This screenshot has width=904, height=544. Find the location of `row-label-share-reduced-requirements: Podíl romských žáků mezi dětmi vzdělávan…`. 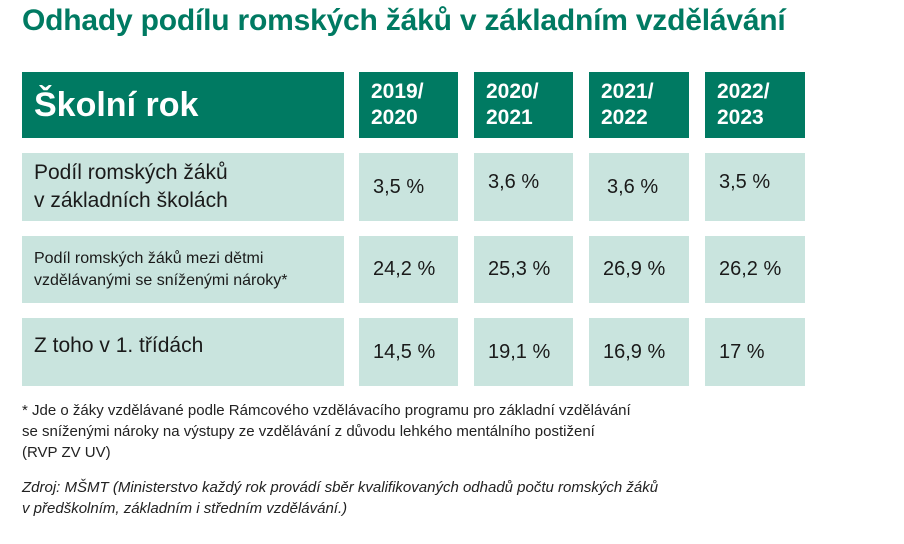

row-label-share-reduced-requirements: Podíl romských žáků mezi dětmi vzdělávan… is located at coordinates (183, 269).